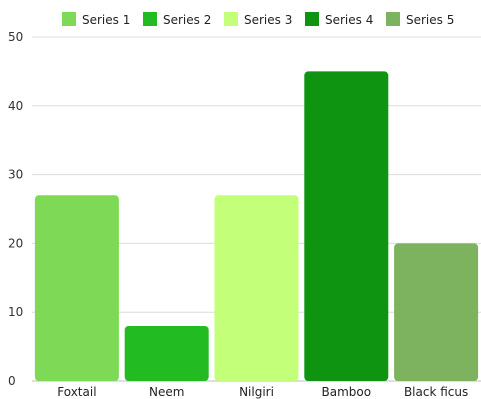 The image size is (481, 399). What do you see at coordinates (15, 106) in the screenshot?
I see `y-tick-label: 40` at bounding box center [15, 106].